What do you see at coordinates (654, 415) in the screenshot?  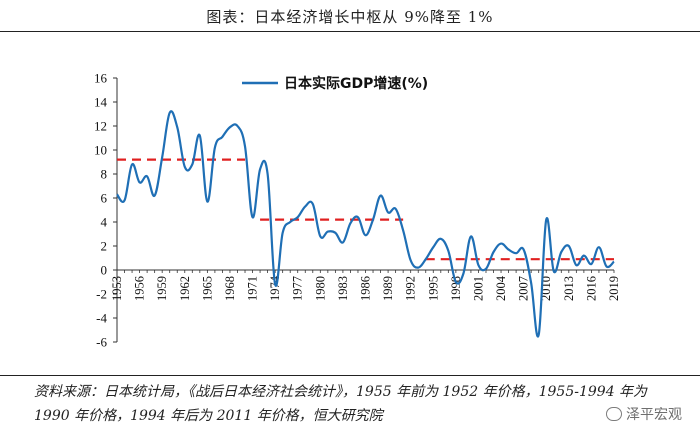 I see `watermark-text: 泽平宏观` at bounding box center [654, 415].